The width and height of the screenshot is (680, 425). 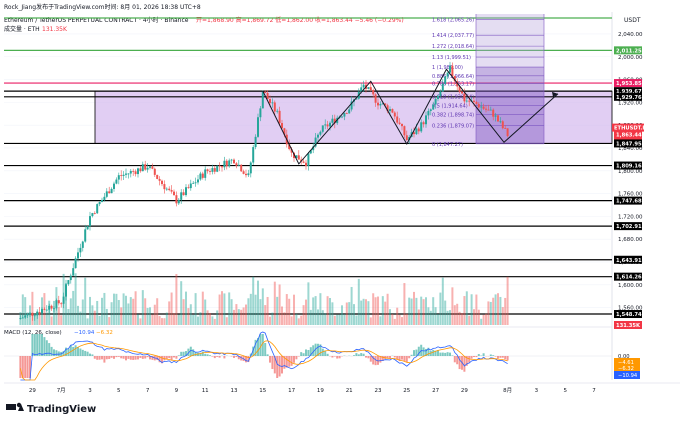 I want to click on pattern-zigzag, so click(x=410, y=116).